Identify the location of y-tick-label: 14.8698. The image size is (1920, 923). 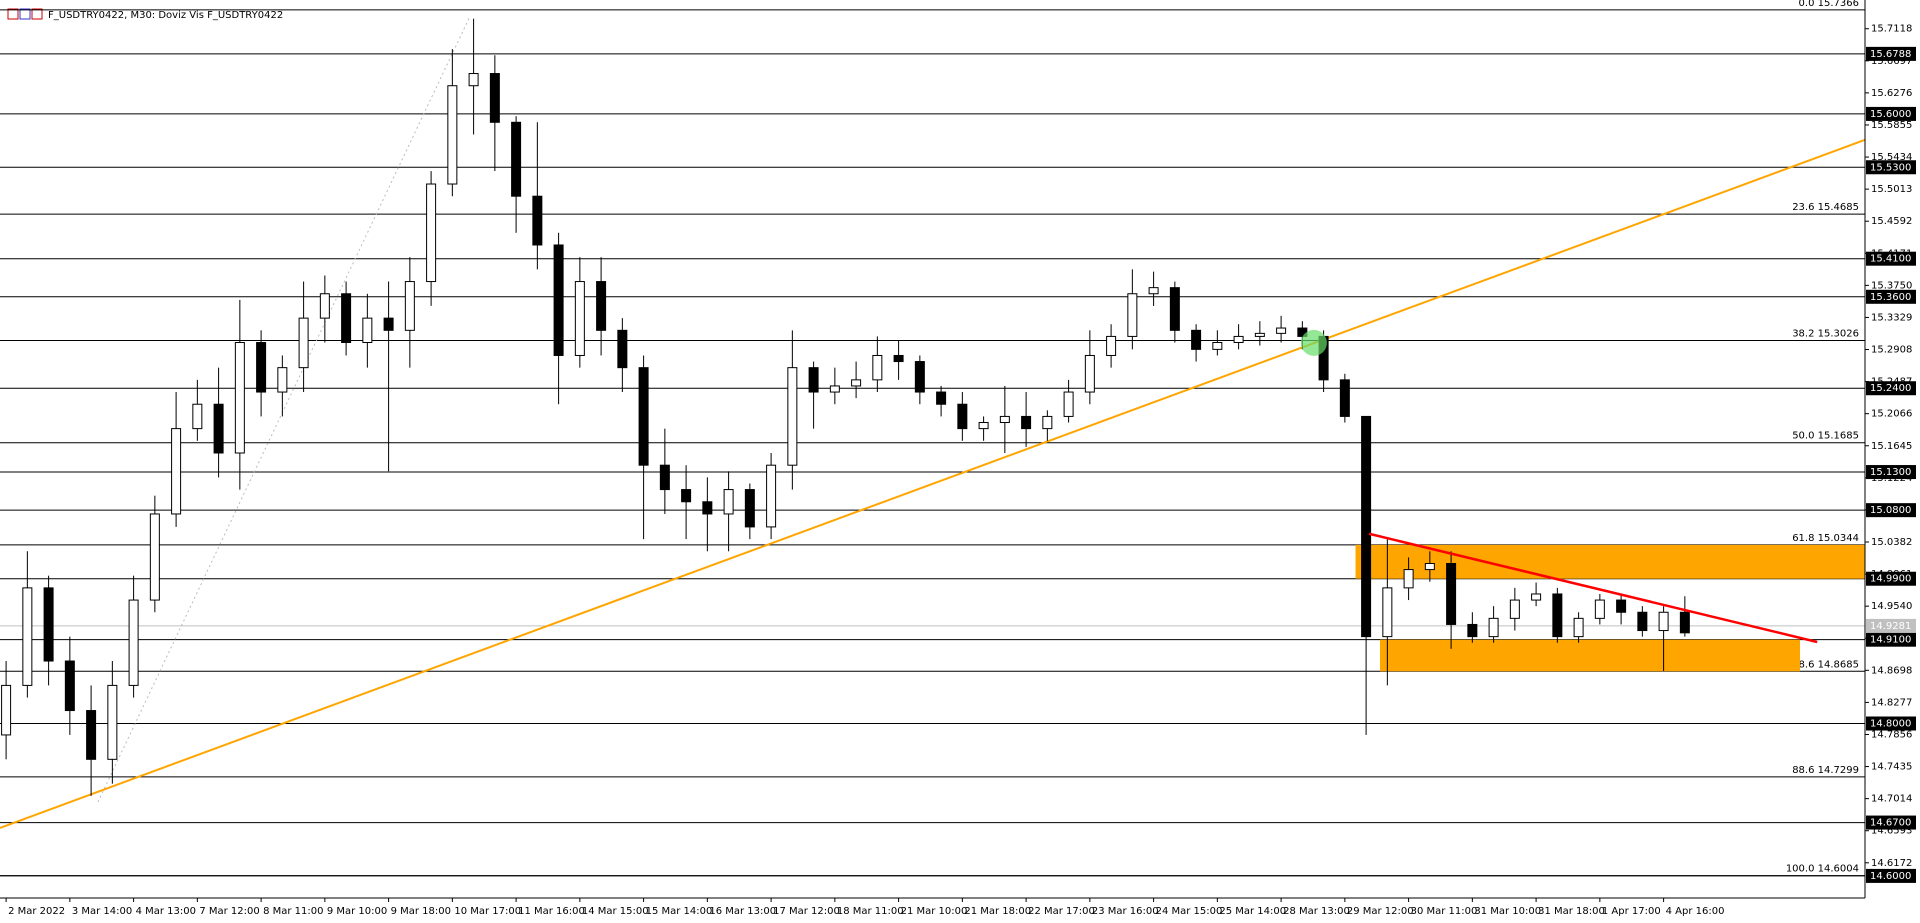
(1891, 670).